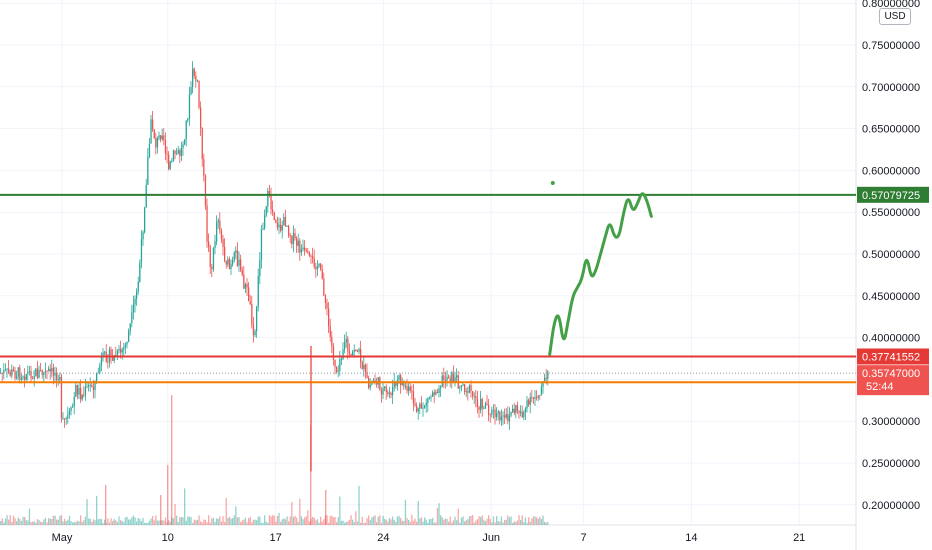 This screenshot has width=932, height=550. I want to click on x-tick-label: 17, so click(275, 538).